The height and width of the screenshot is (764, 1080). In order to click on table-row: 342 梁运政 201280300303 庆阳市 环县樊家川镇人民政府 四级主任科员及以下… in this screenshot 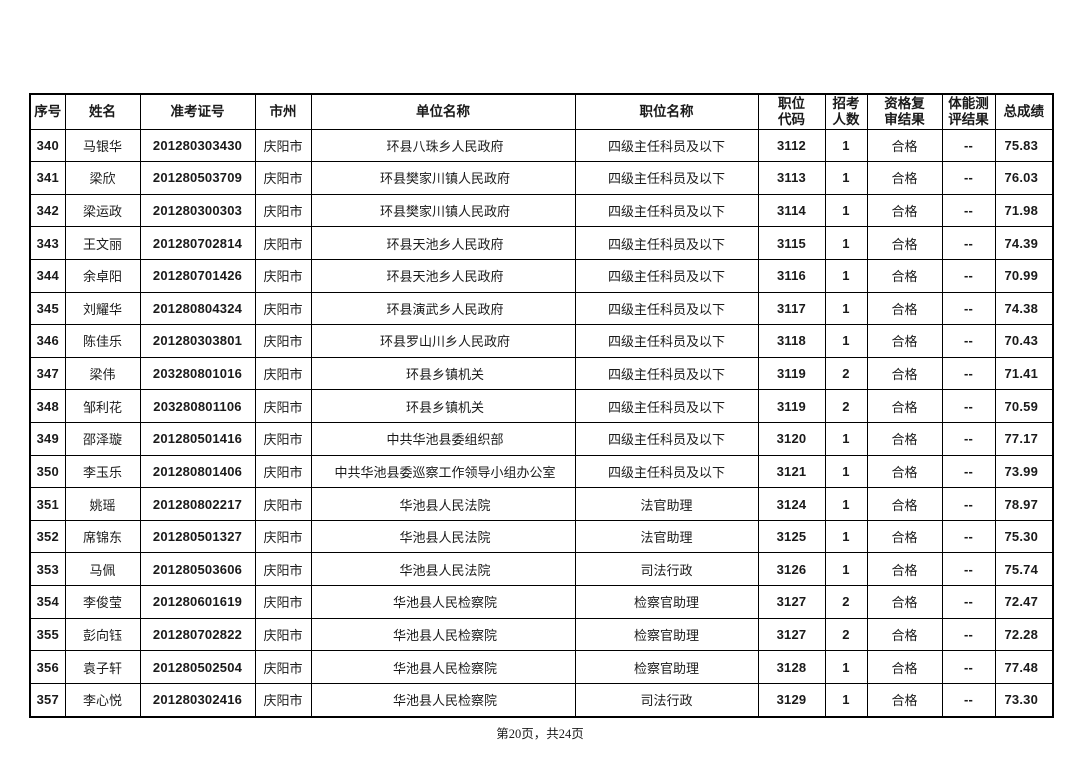, I will do `click(541, 210)`.